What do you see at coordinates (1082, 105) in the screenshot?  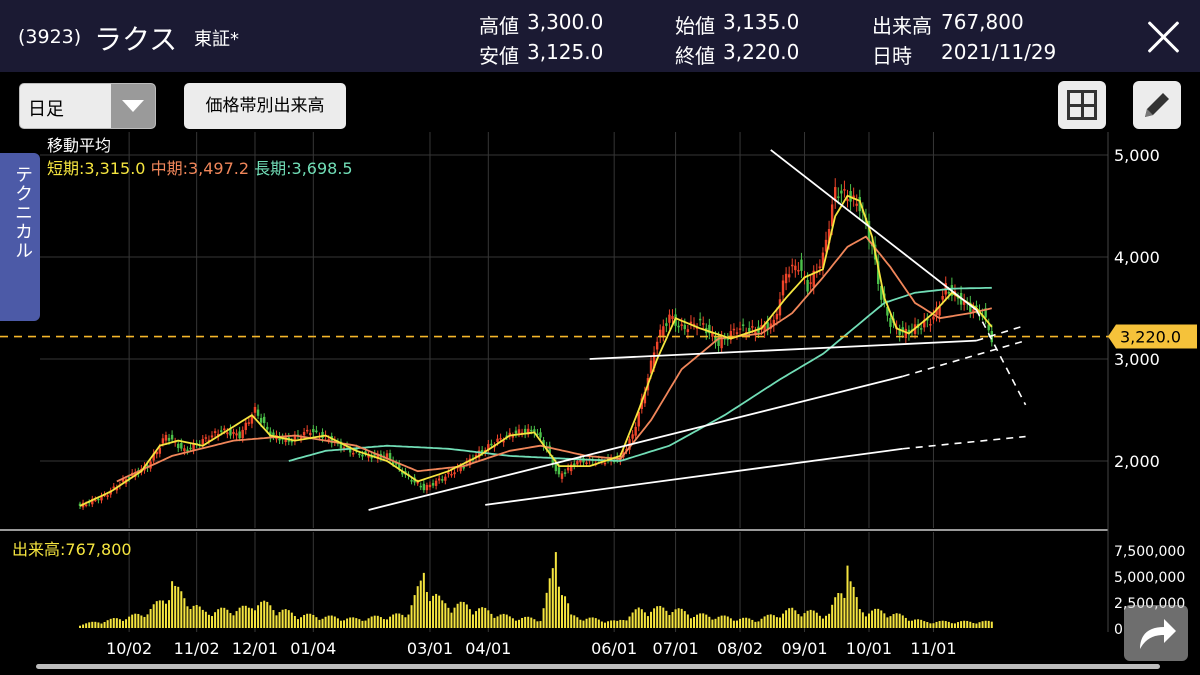 I see `grid-icon` at bounding box center [1082, 105].